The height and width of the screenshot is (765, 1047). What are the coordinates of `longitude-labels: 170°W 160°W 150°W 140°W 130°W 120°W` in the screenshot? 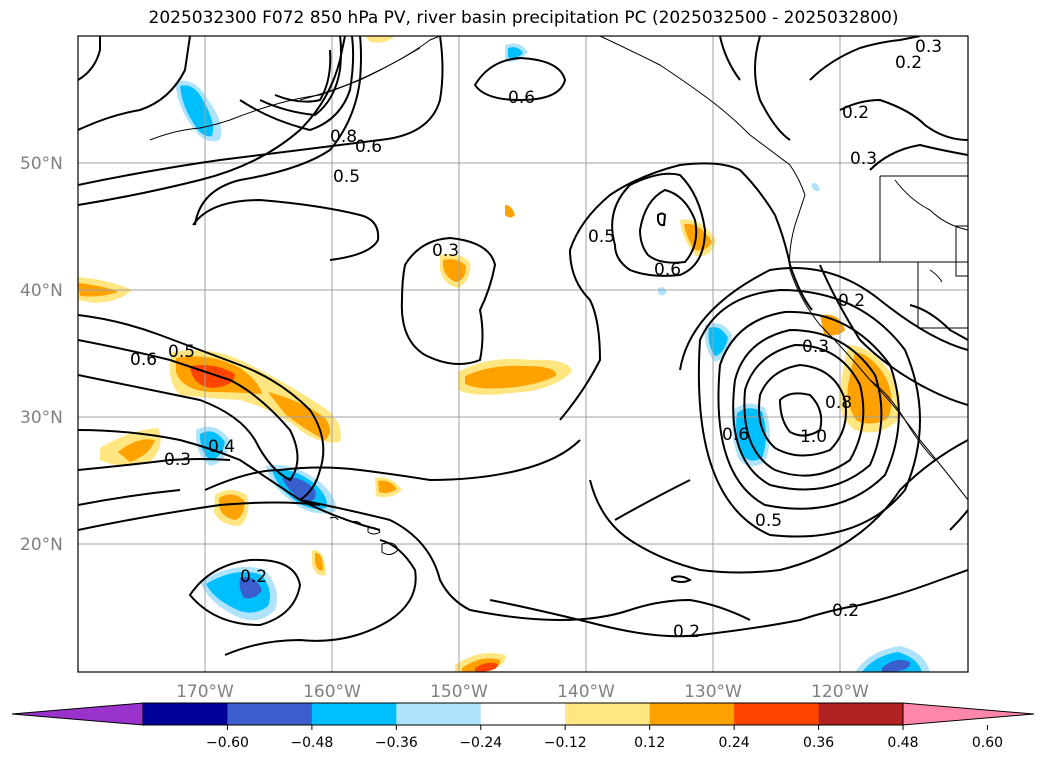 It's located at (522, 692).